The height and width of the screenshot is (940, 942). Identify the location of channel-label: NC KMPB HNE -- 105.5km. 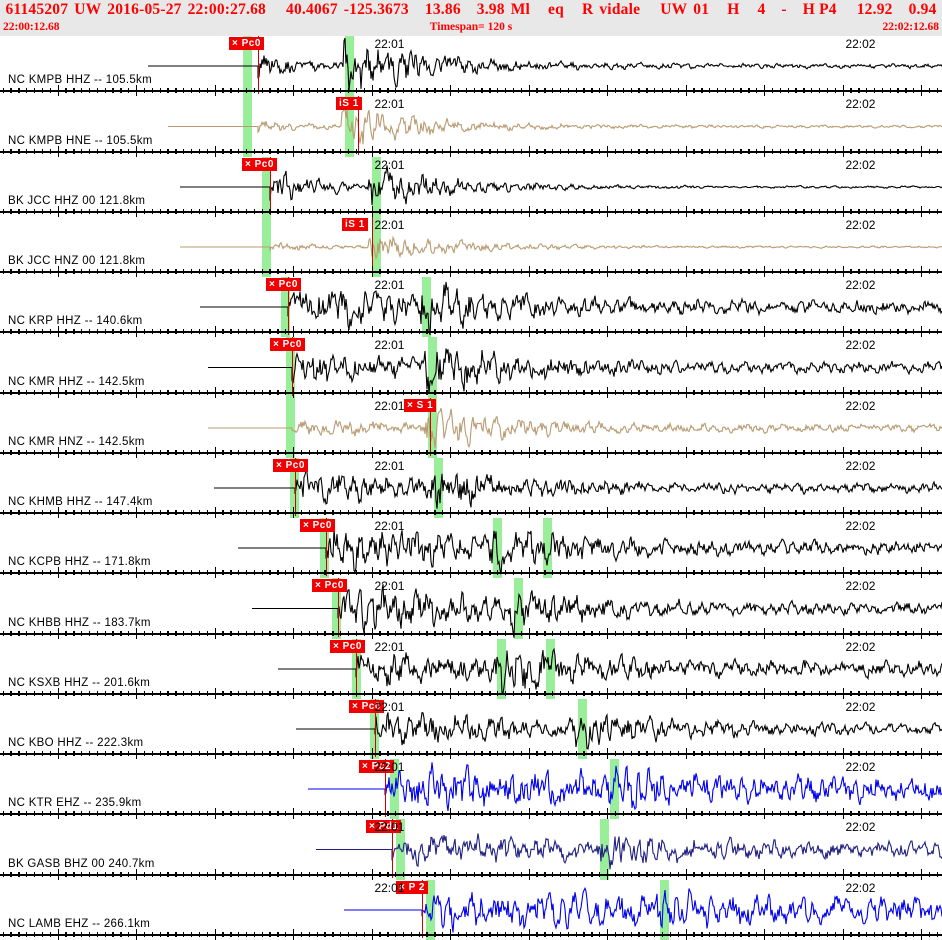
(80, 141).